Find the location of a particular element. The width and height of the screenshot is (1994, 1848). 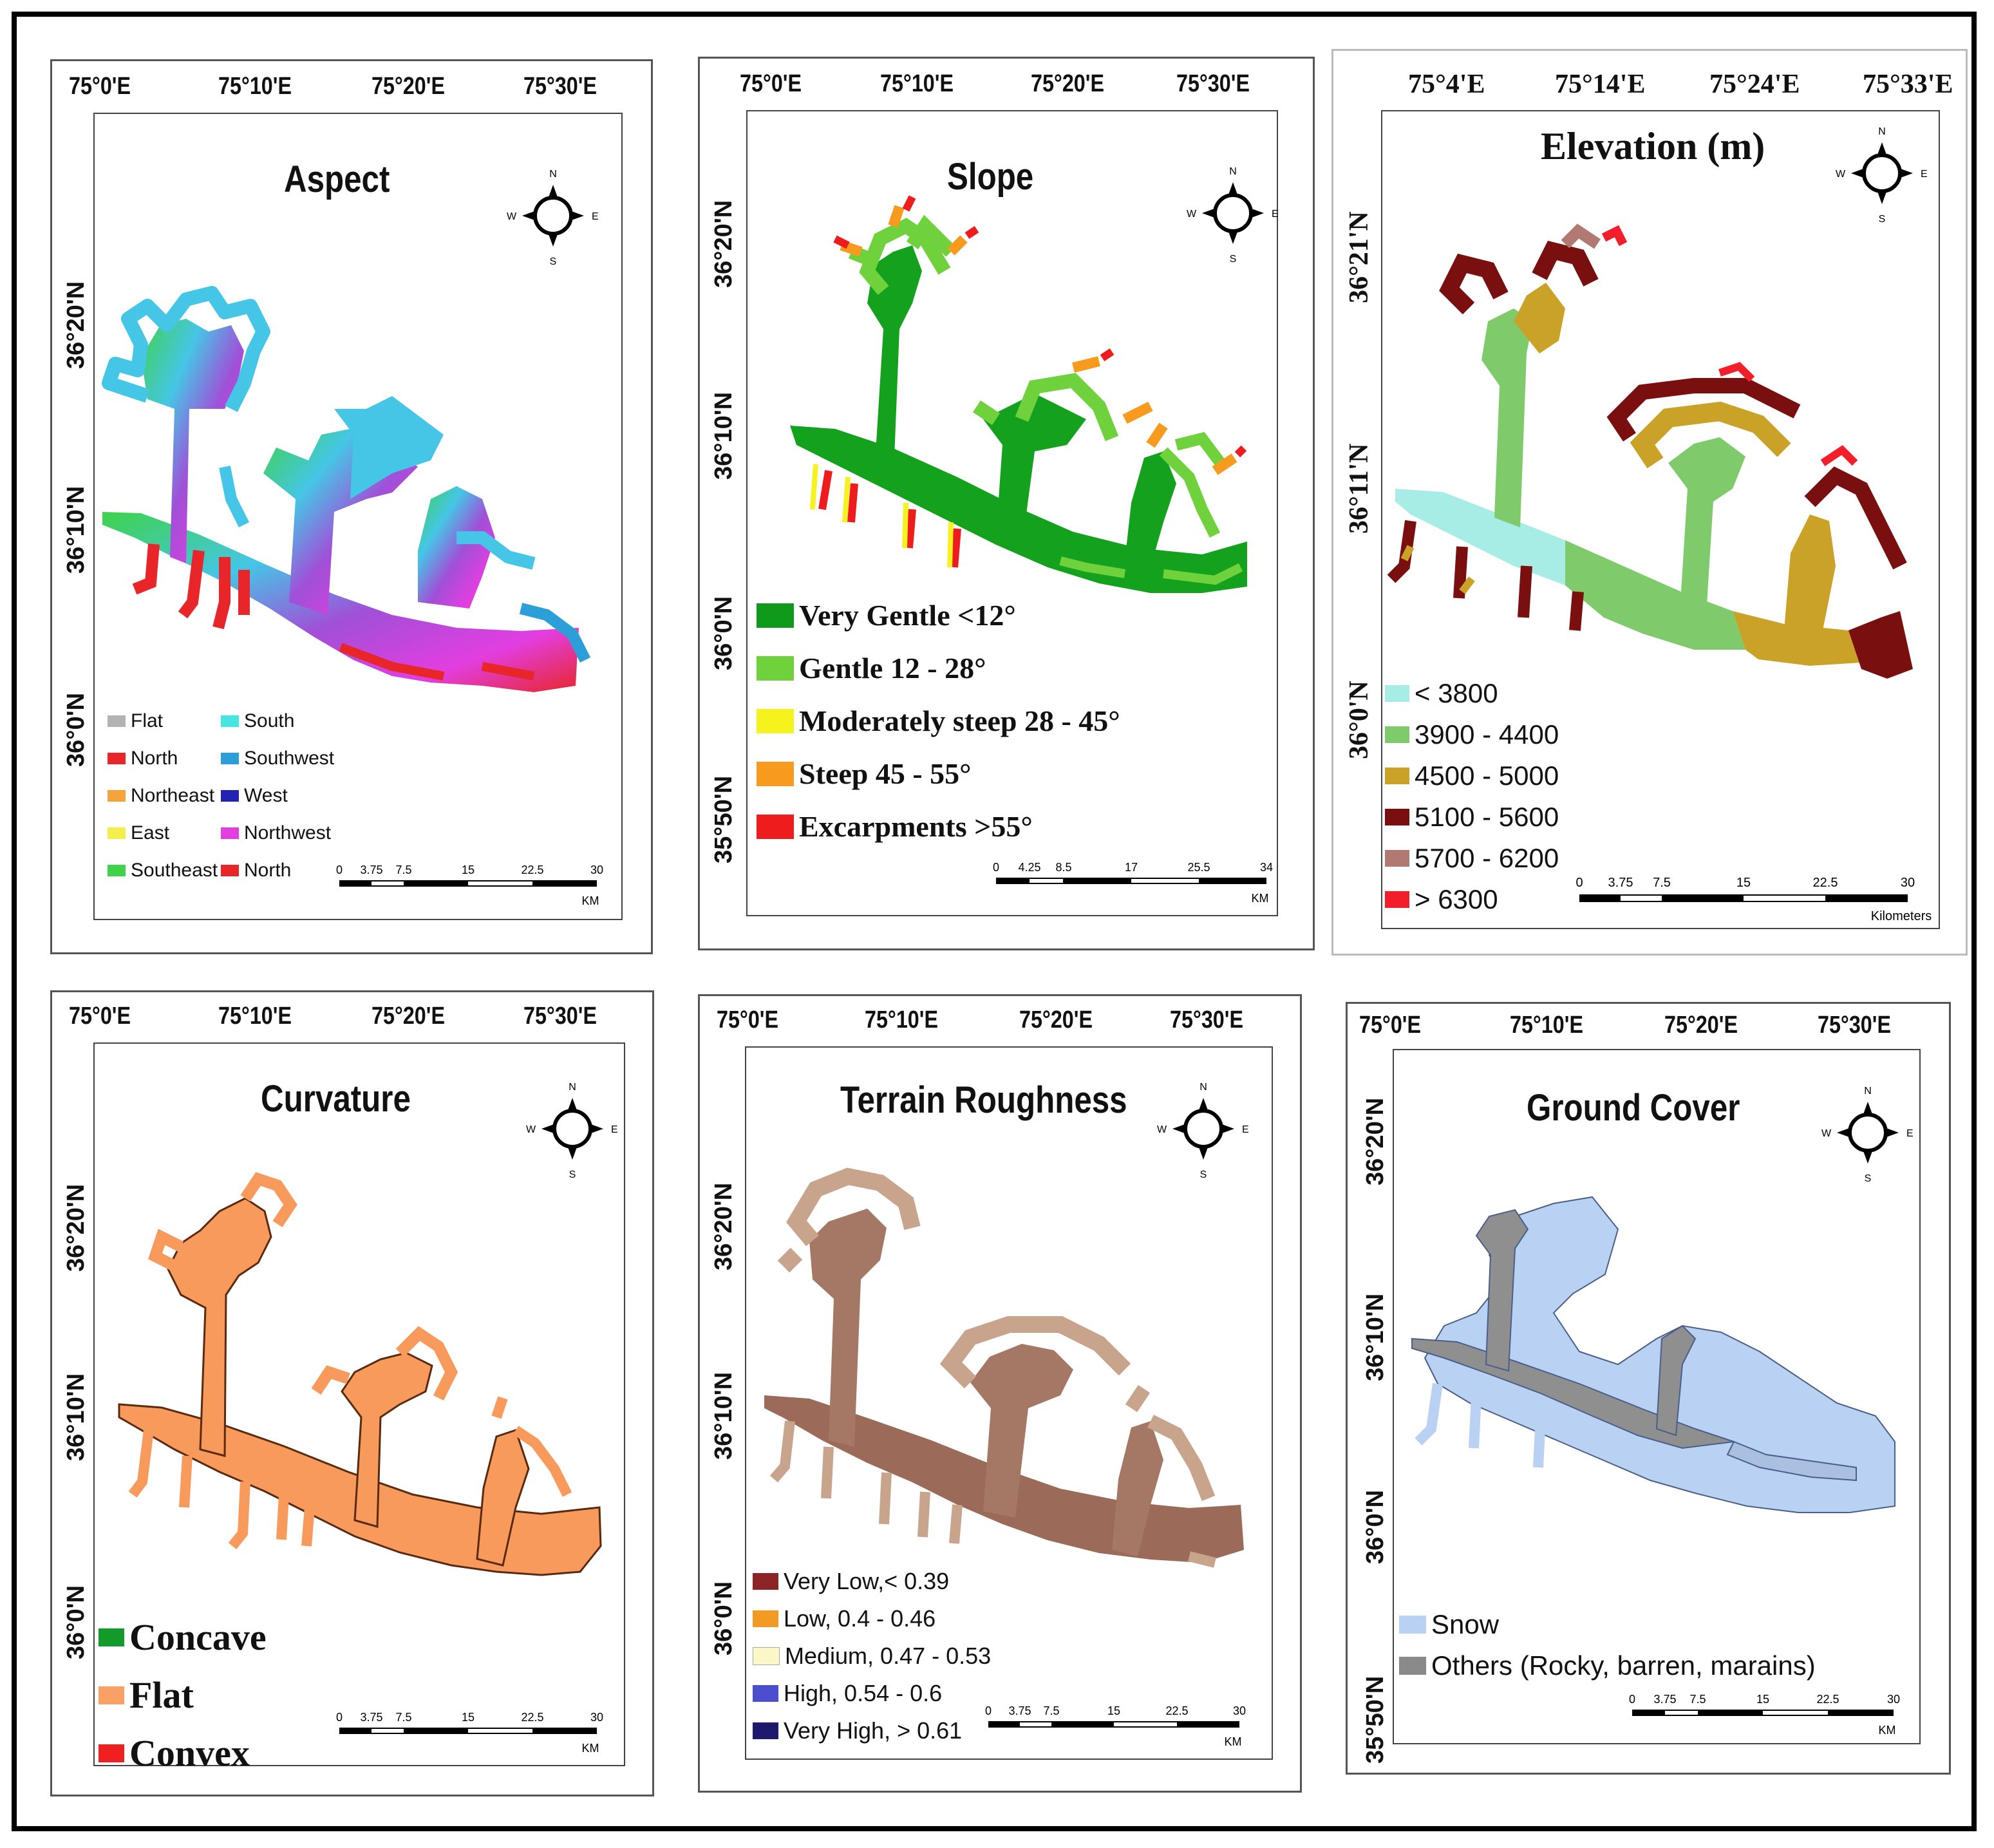

map-title: Curvature is located at coordinates (336, 1099).